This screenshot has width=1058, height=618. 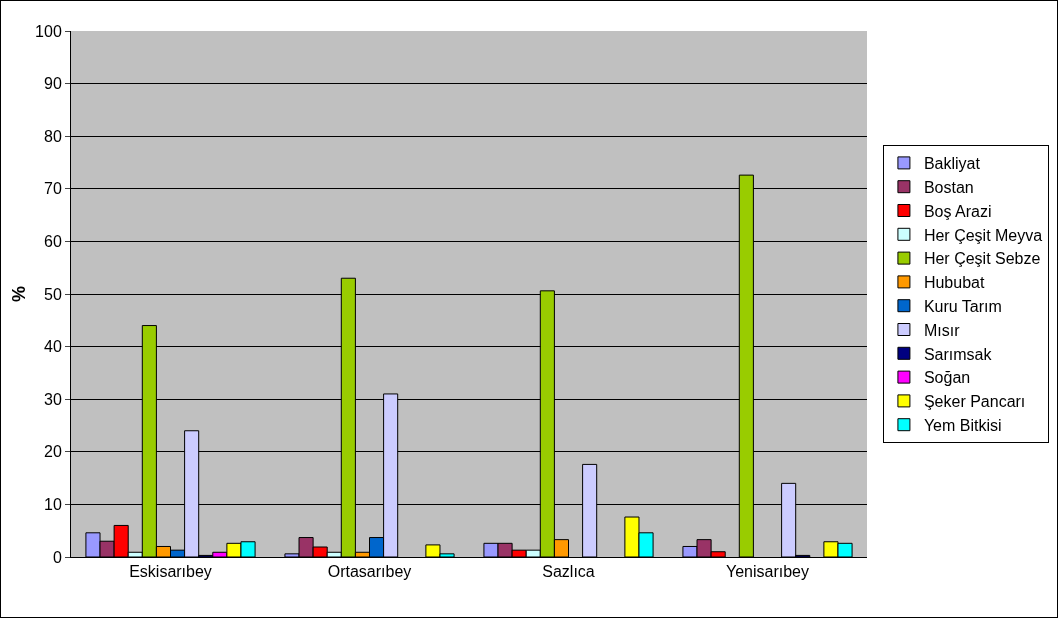 What do you see at coordinates (53, 347) in the screenshot?
I see `y-tick-label: 40` at bounding box center [53, 347].